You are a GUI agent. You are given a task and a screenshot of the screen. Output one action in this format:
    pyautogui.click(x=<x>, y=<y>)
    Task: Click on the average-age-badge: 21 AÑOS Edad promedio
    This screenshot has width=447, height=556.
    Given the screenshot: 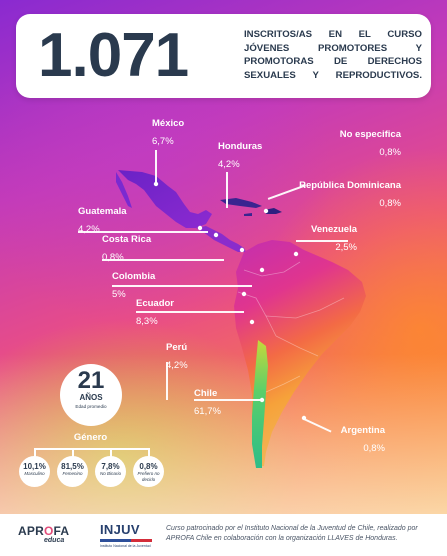 What is the action you would take?
    pyautogui.click(x=91, y=395)
    